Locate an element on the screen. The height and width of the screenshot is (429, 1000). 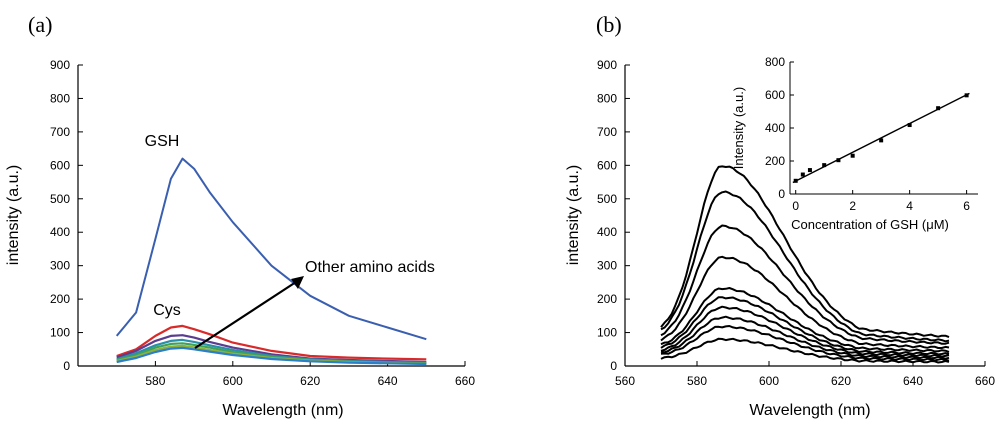
panel-a-y-tick-label: 200 is located at coordinates (60, 299).